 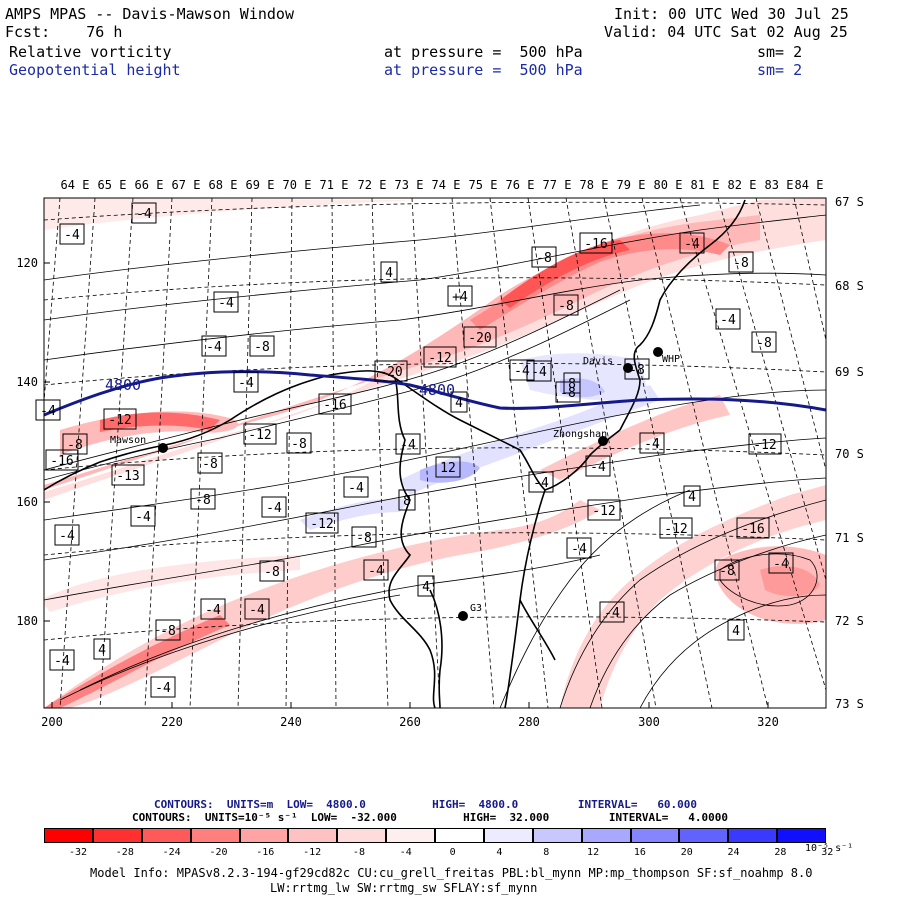 I want to click on field1-level: at pressure = 500 hPa, so click(x=483, y=52).